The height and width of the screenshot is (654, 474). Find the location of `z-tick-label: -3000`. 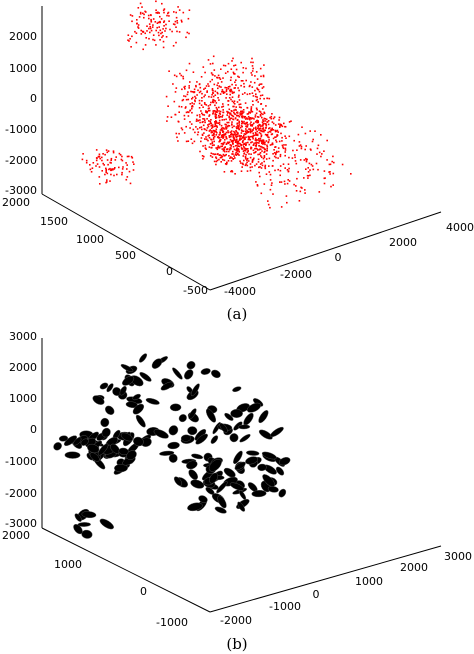

z-tick-label: -3000 is located at coordinates (21, 523).